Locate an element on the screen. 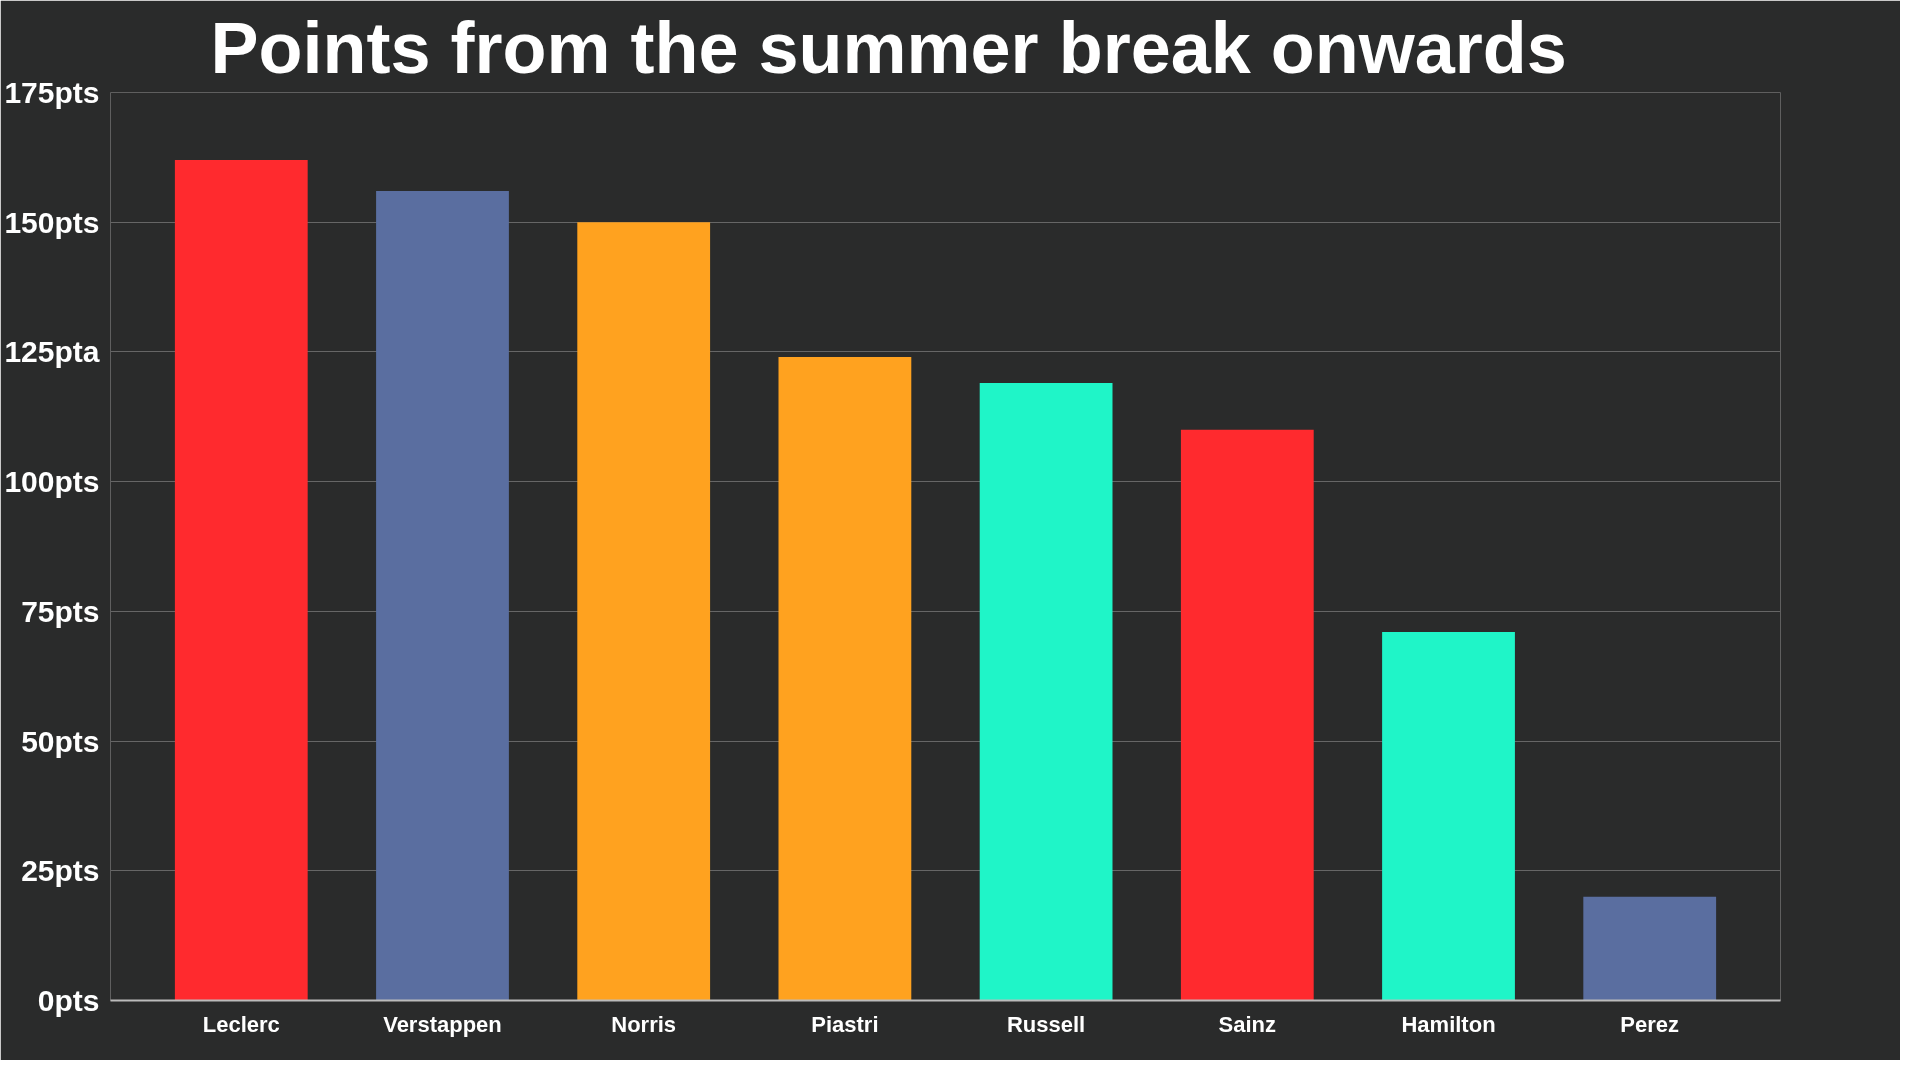 This screenshot has width=1920, height=1080. y-tick-label: 0pts is located at coordinates (68, 1000).